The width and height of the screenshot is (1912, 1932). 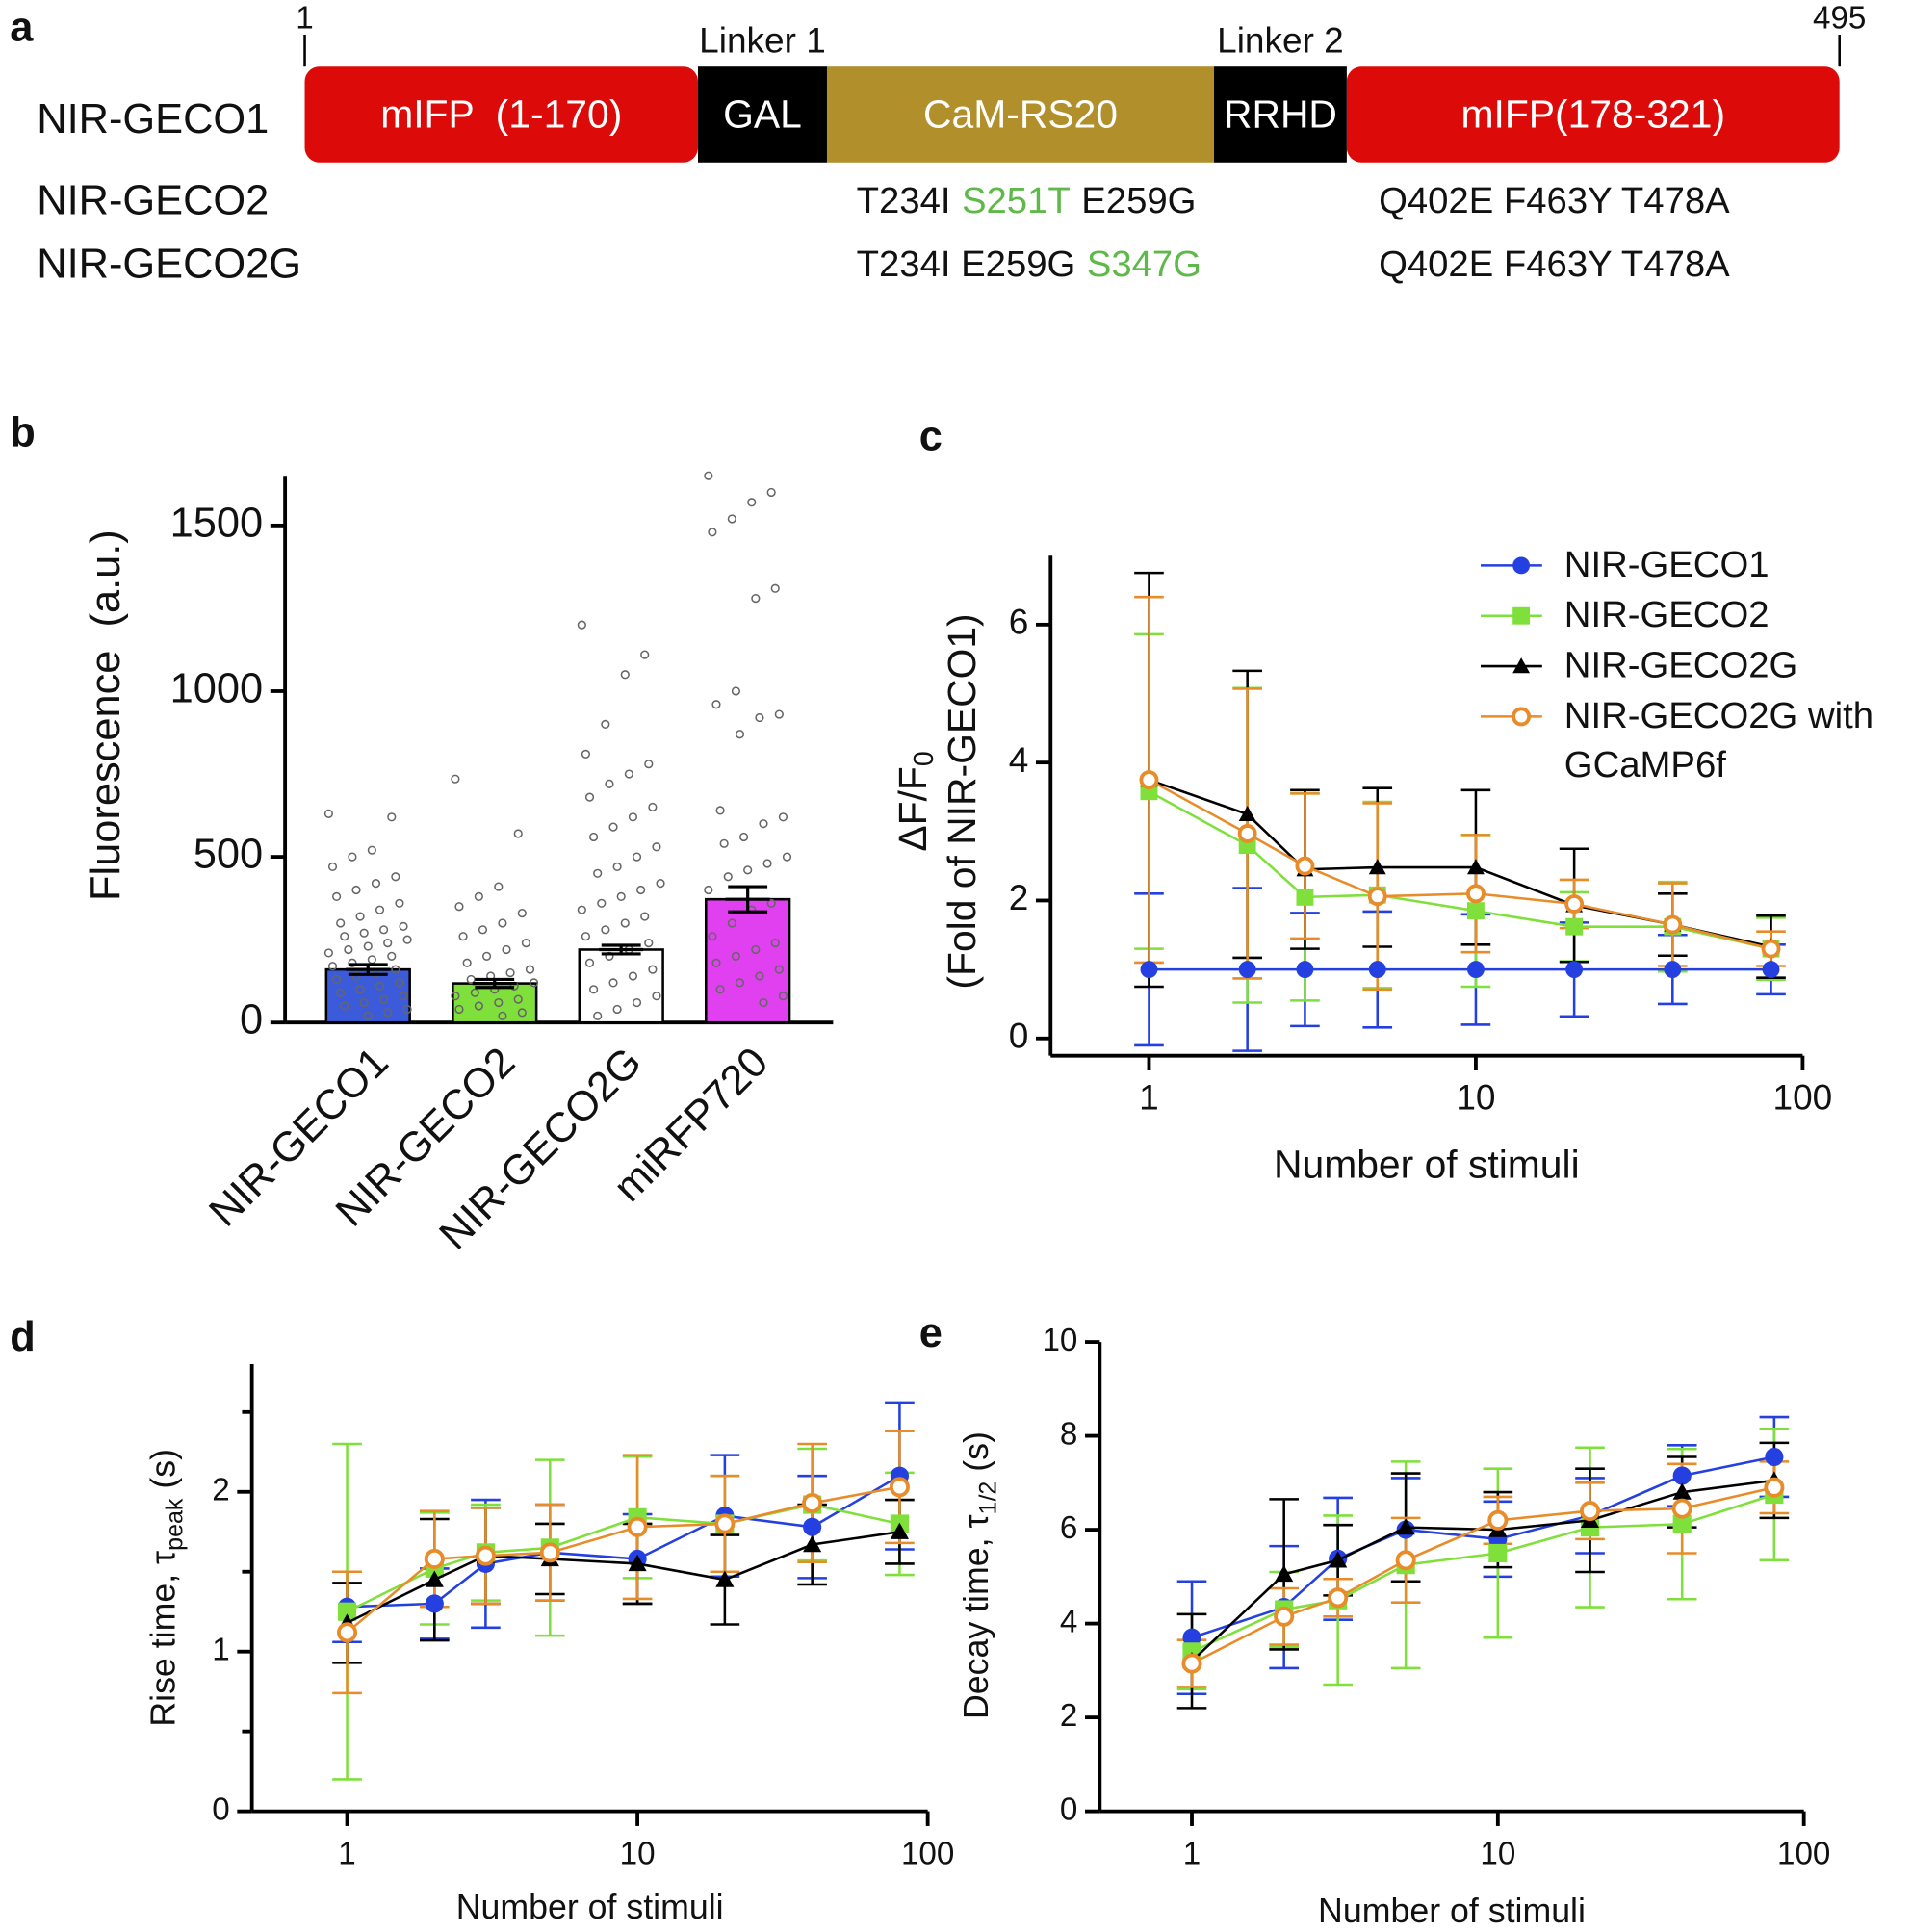 What do you see at coordinates (1666, 615) in the screenshot?
I see `legend-label: NIR-GECO2` at bounding box center [1666, 615].